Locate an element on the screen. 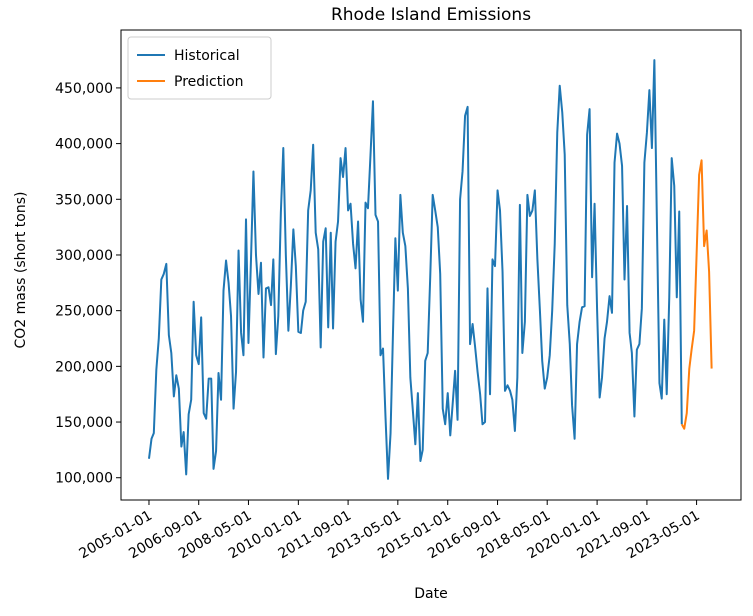 This screenshot has width=753, height=616. legend-label: Historical is located at coordinates (207, 56).